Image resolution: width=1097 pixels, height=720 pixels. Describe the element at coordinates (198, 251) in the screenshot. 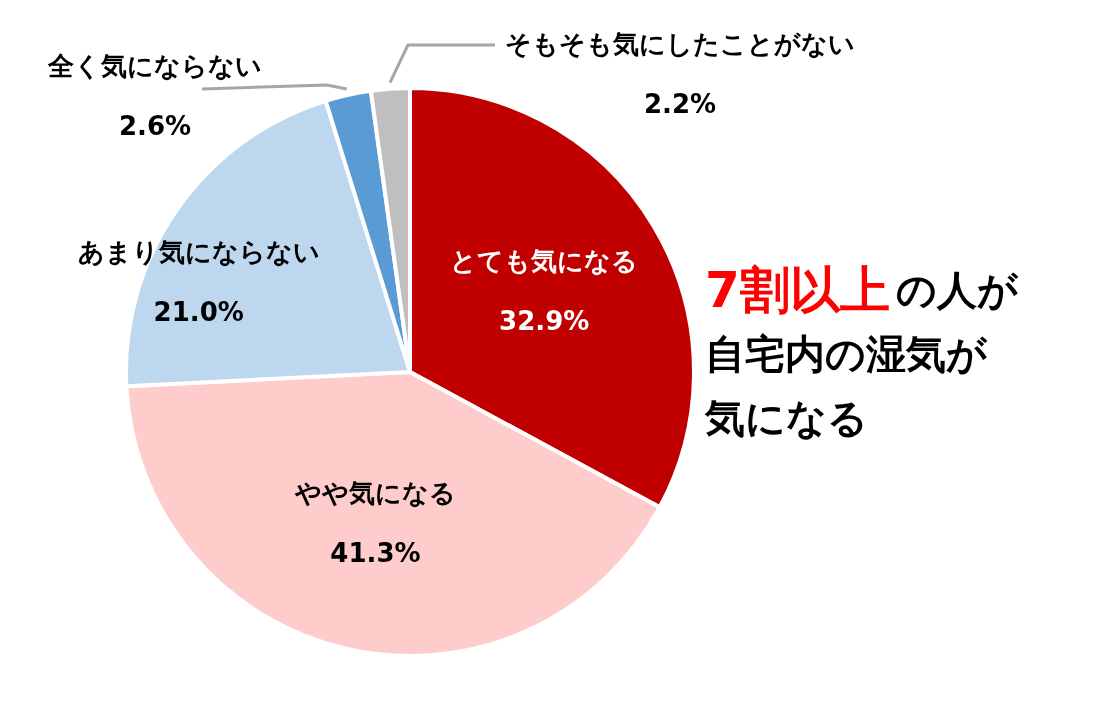

I see `slice-label: あまり気にならない` at that location.